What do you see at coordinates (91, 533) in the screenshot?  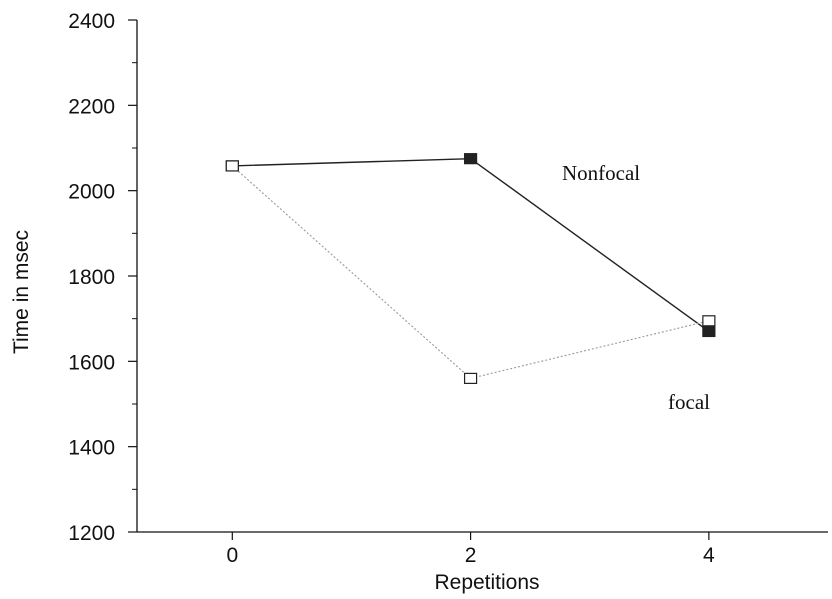 I see `y-tick-label: 1200` at bounding box center [91, 533].